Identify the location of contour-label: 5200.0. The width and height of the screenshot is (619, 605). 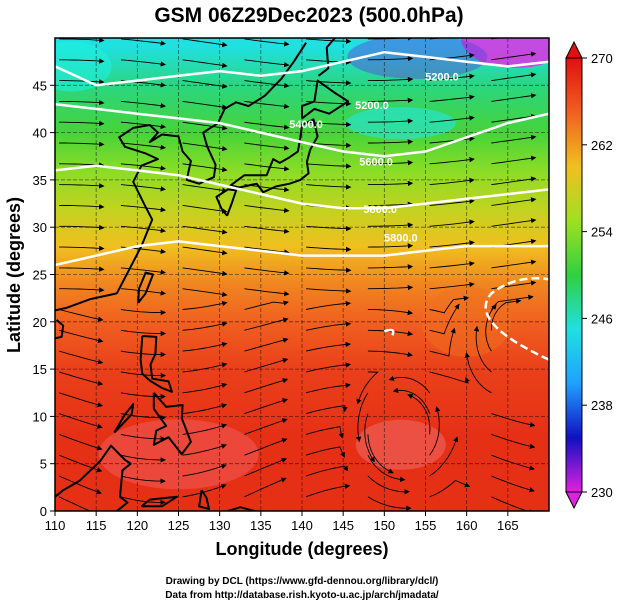
(442, 78).